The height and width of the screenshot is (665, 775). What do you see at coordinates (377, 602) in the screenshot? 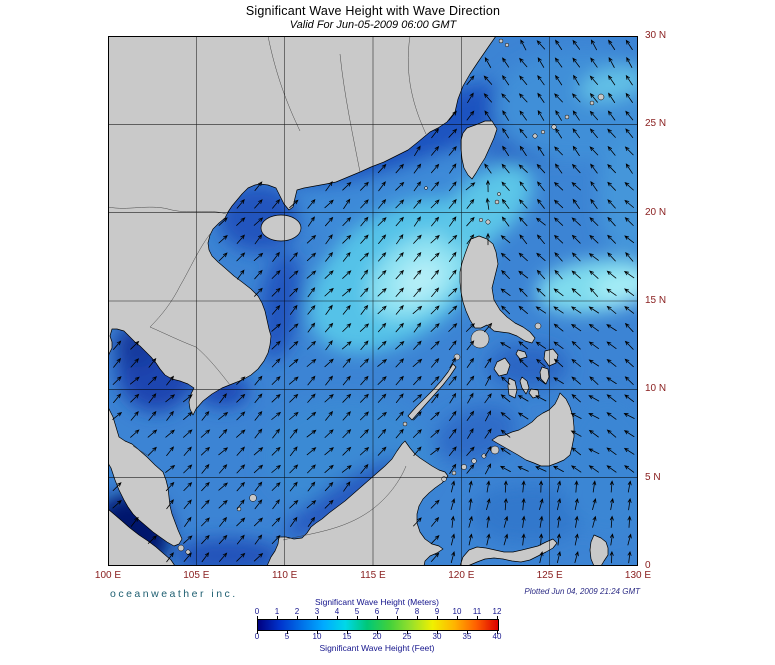
I see `legend-meters-title: Significant Wave Height (Meters)` at bounding box center [377, 602].